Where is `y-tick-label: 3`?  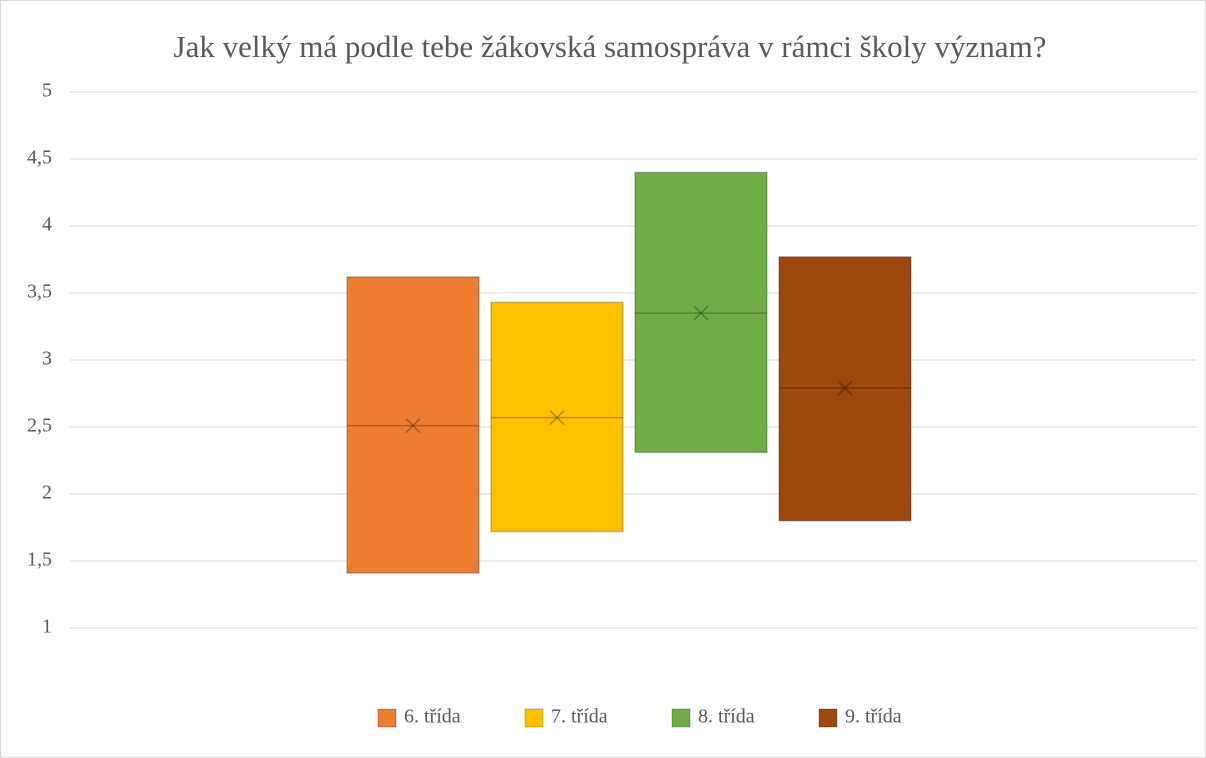 y-tick-label: 3 is located at coordinates (47, 359).